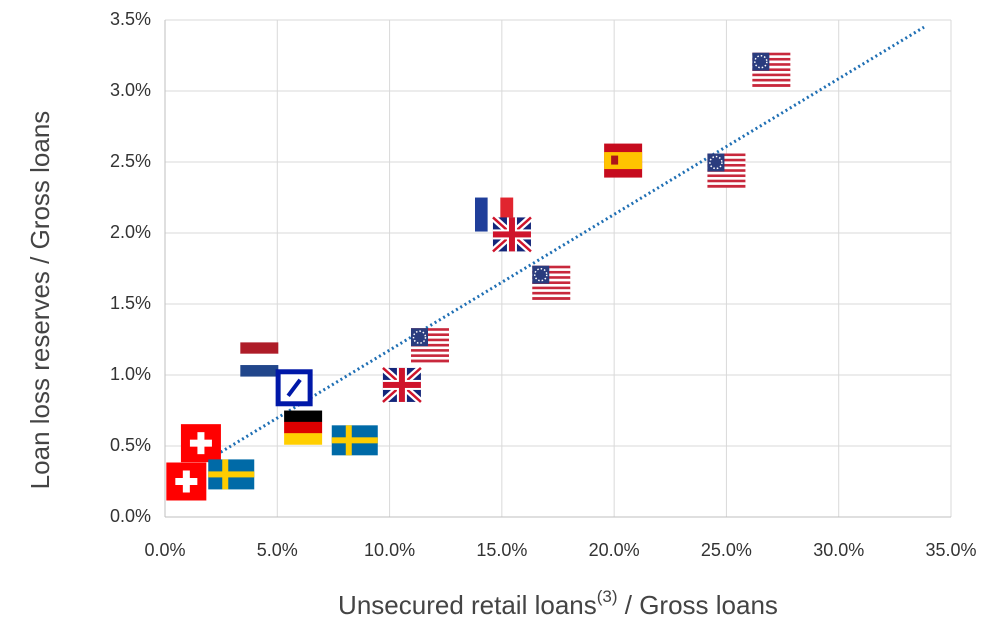 The image size is (1006, 624). Describe the element at coordinates (130, 90) in the screenshot. I see `y-tick-label: 3.0%` at that location.